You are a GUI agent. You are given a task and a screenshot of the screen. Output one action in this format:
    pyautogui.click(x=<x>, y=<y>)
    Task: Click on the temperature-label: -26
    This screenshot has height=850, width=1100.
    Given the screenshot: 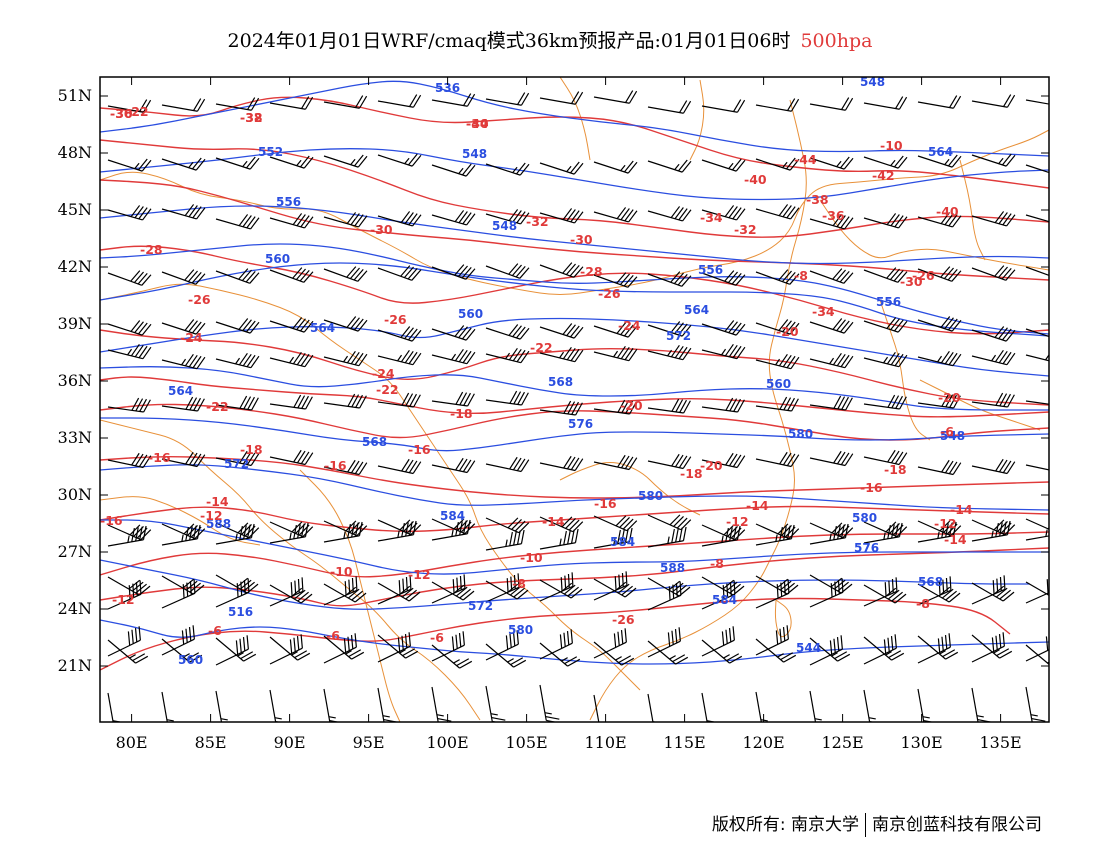 What is the action you would take?
    pyautogui.click(x=395, y=319)
    